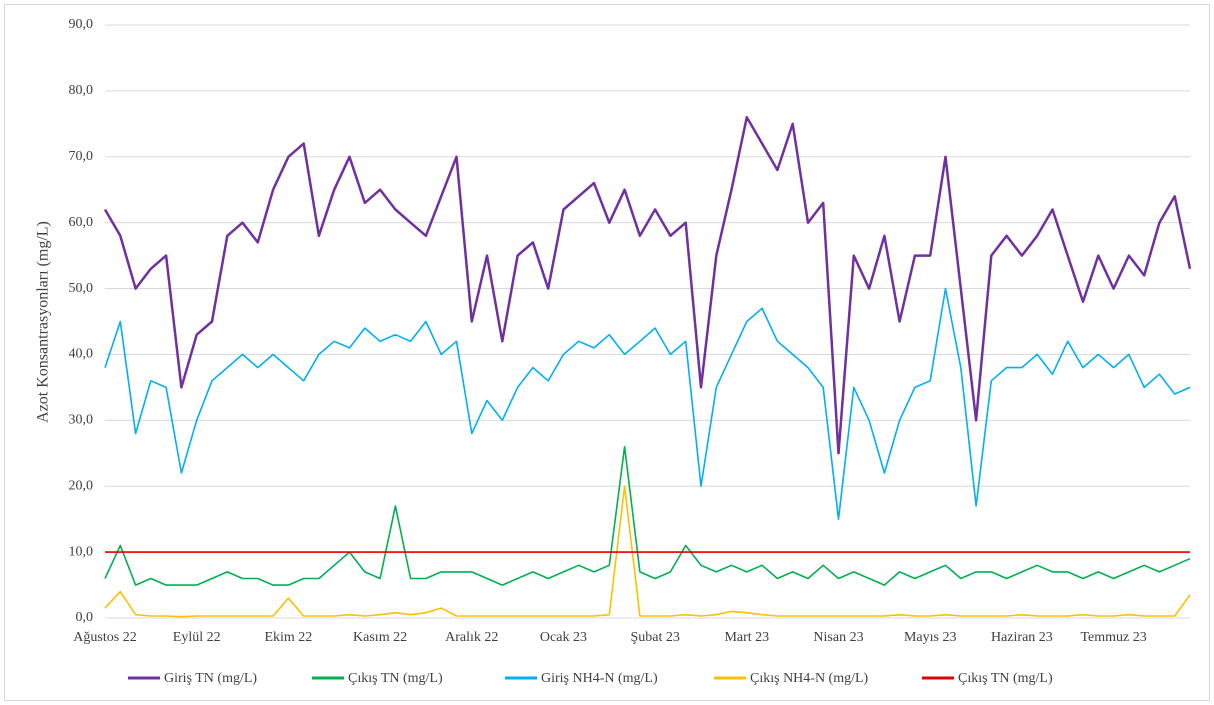  Describe the element at coordinates (81, 90) in the screenshot. I see `y-tick-label: 80,0` at that location.